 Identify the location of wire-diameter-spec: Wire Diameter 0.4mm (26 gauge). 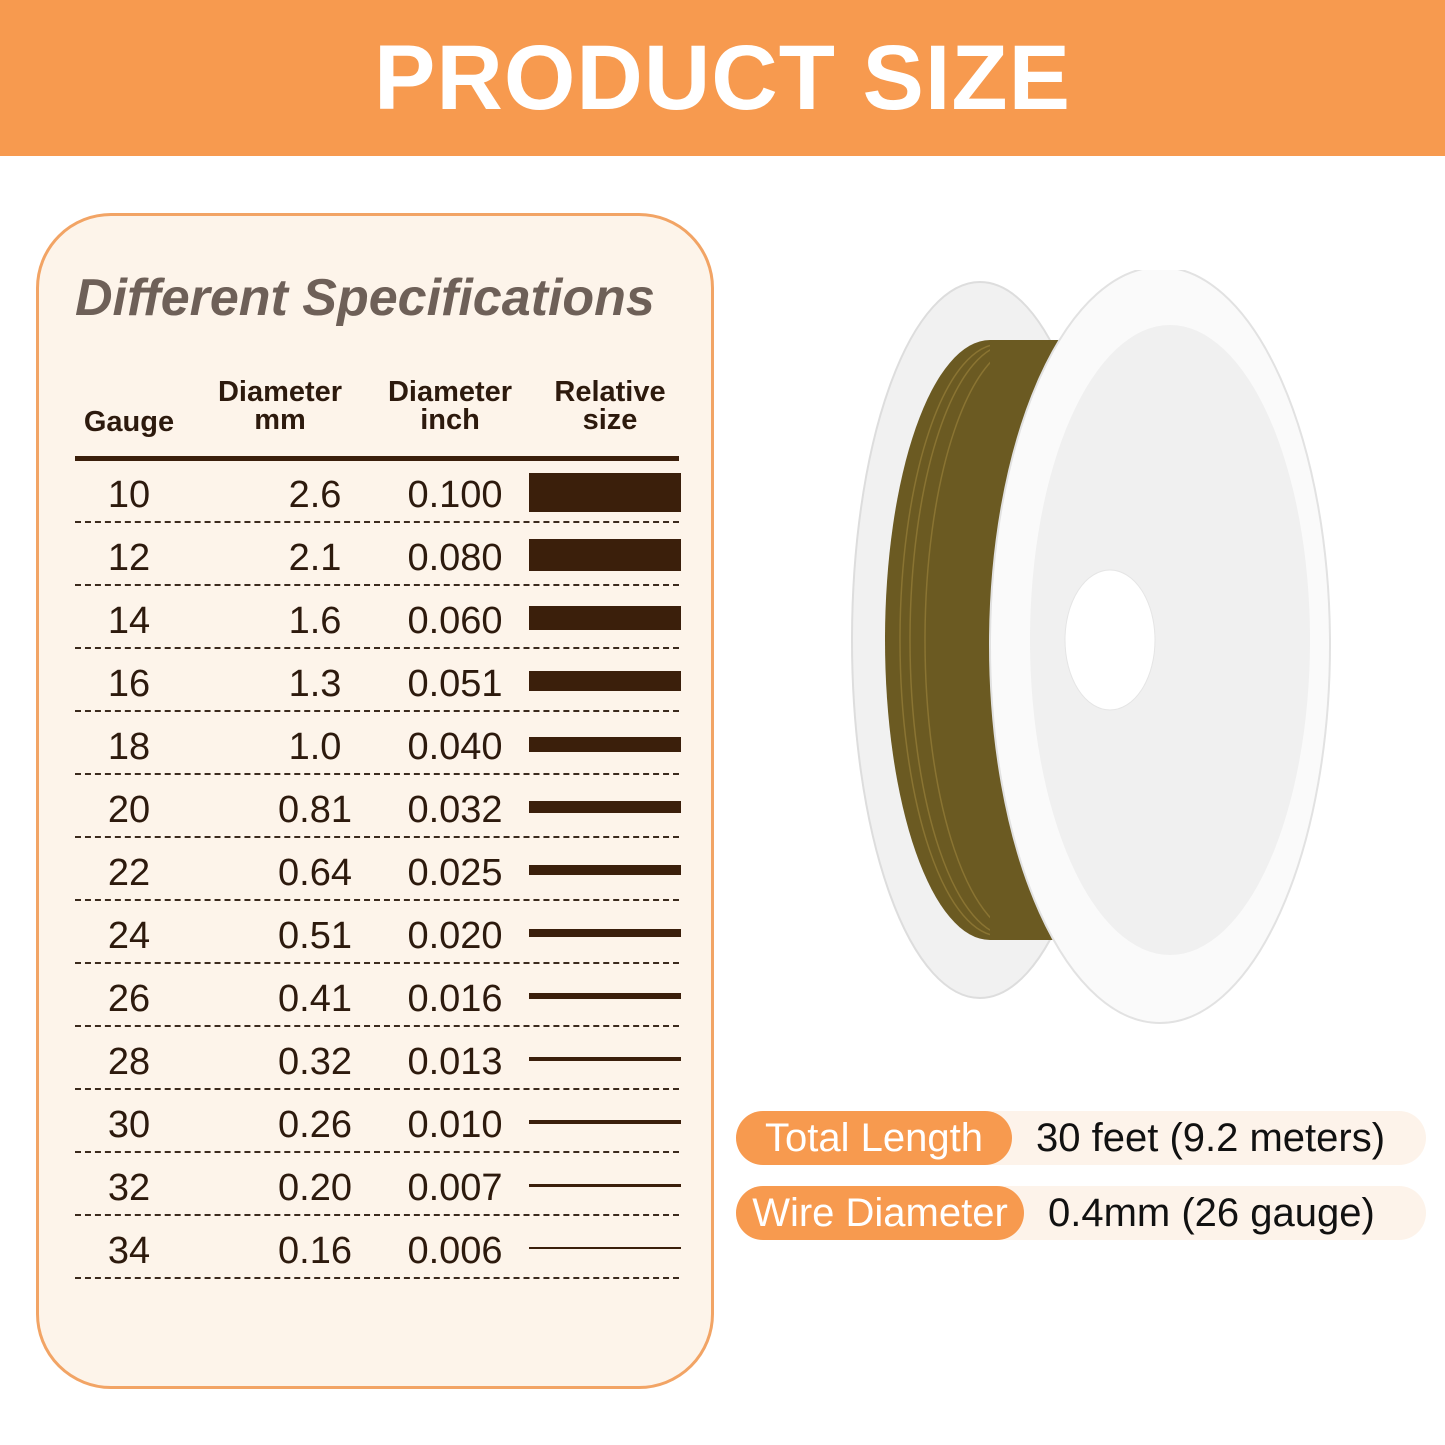
(1081, 1213).